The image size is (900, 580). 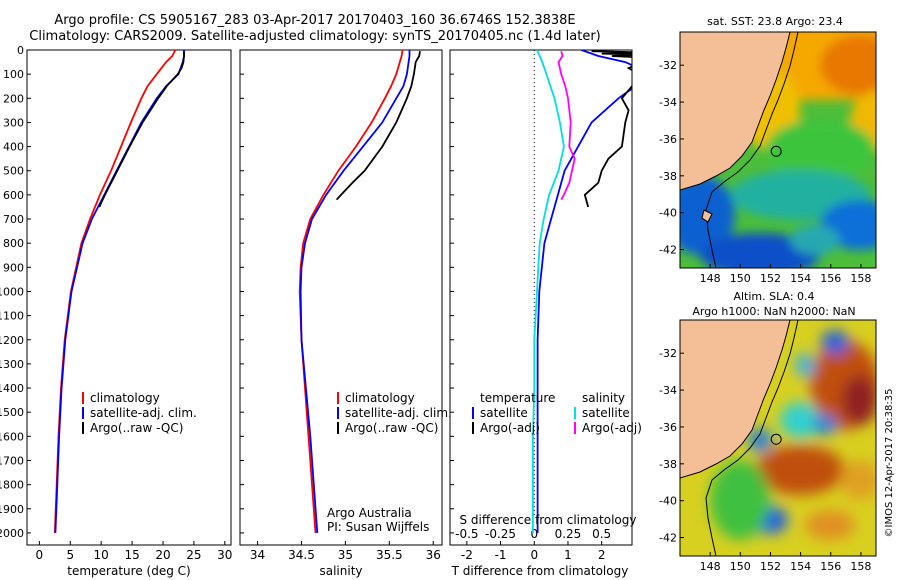 I want to click on depth-tick-label: 1900, so click(x=12, y=509).